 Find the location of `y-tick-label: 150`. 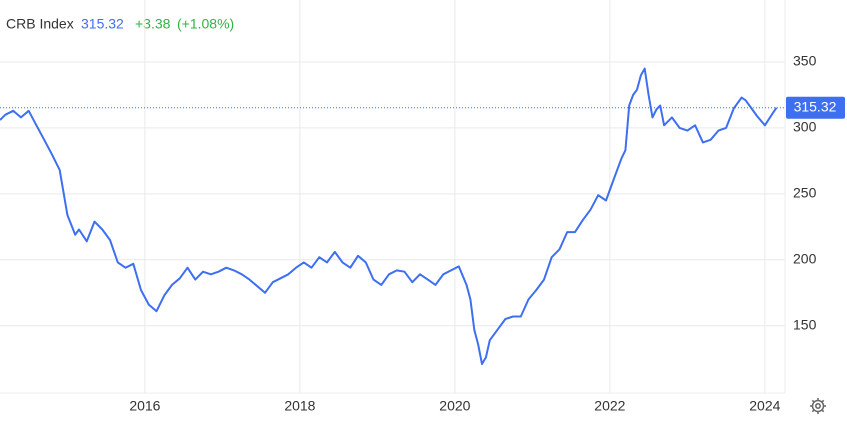

y-tick-label: 150 is located at coordinates (805, 324).